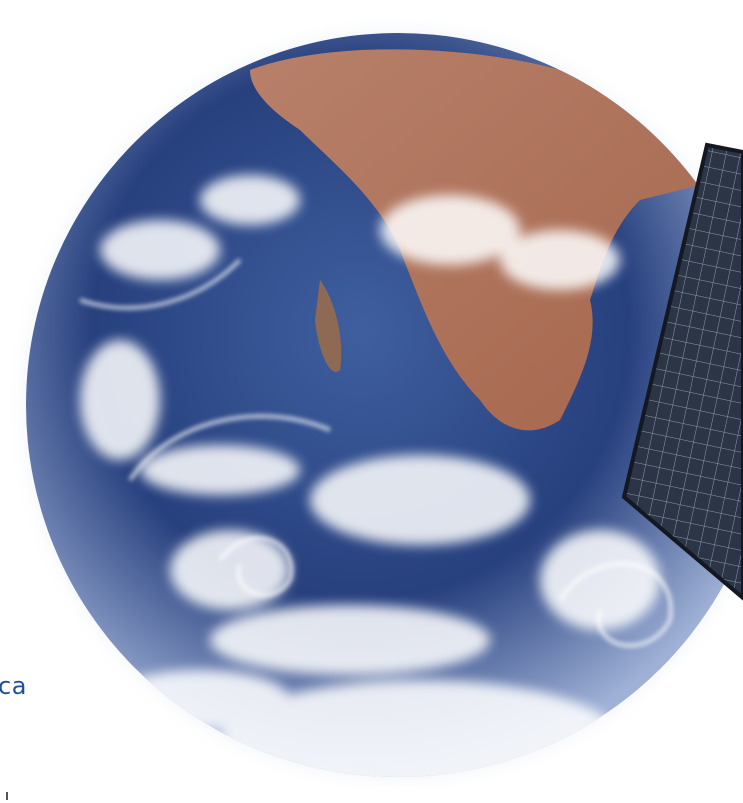 The width and height of the screenshot is (743, 803). I want to click on caption-fragment: ca, so click(13, 686).